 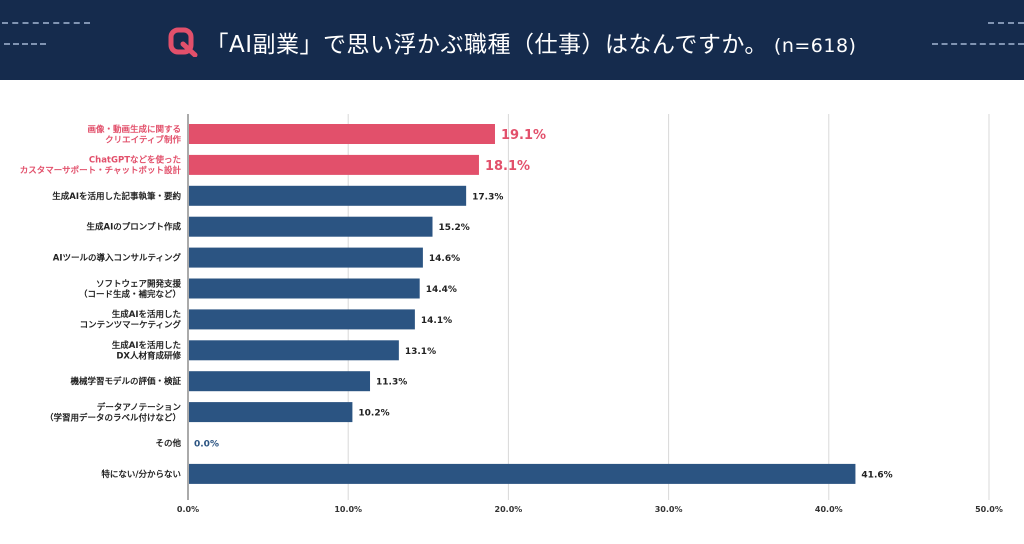 What do you see at coordinates (391, 383) in the screenshot?
I see `value-label: 11.3%` at bounding box center [391, 383].